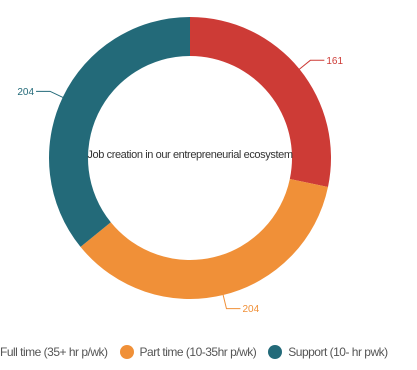 This screenshot has height=370, width=417. What do you see at coordinates (334, 61) in the screenshot?
I see `data-label-full-time: 161` at bounding box center [334, 61].